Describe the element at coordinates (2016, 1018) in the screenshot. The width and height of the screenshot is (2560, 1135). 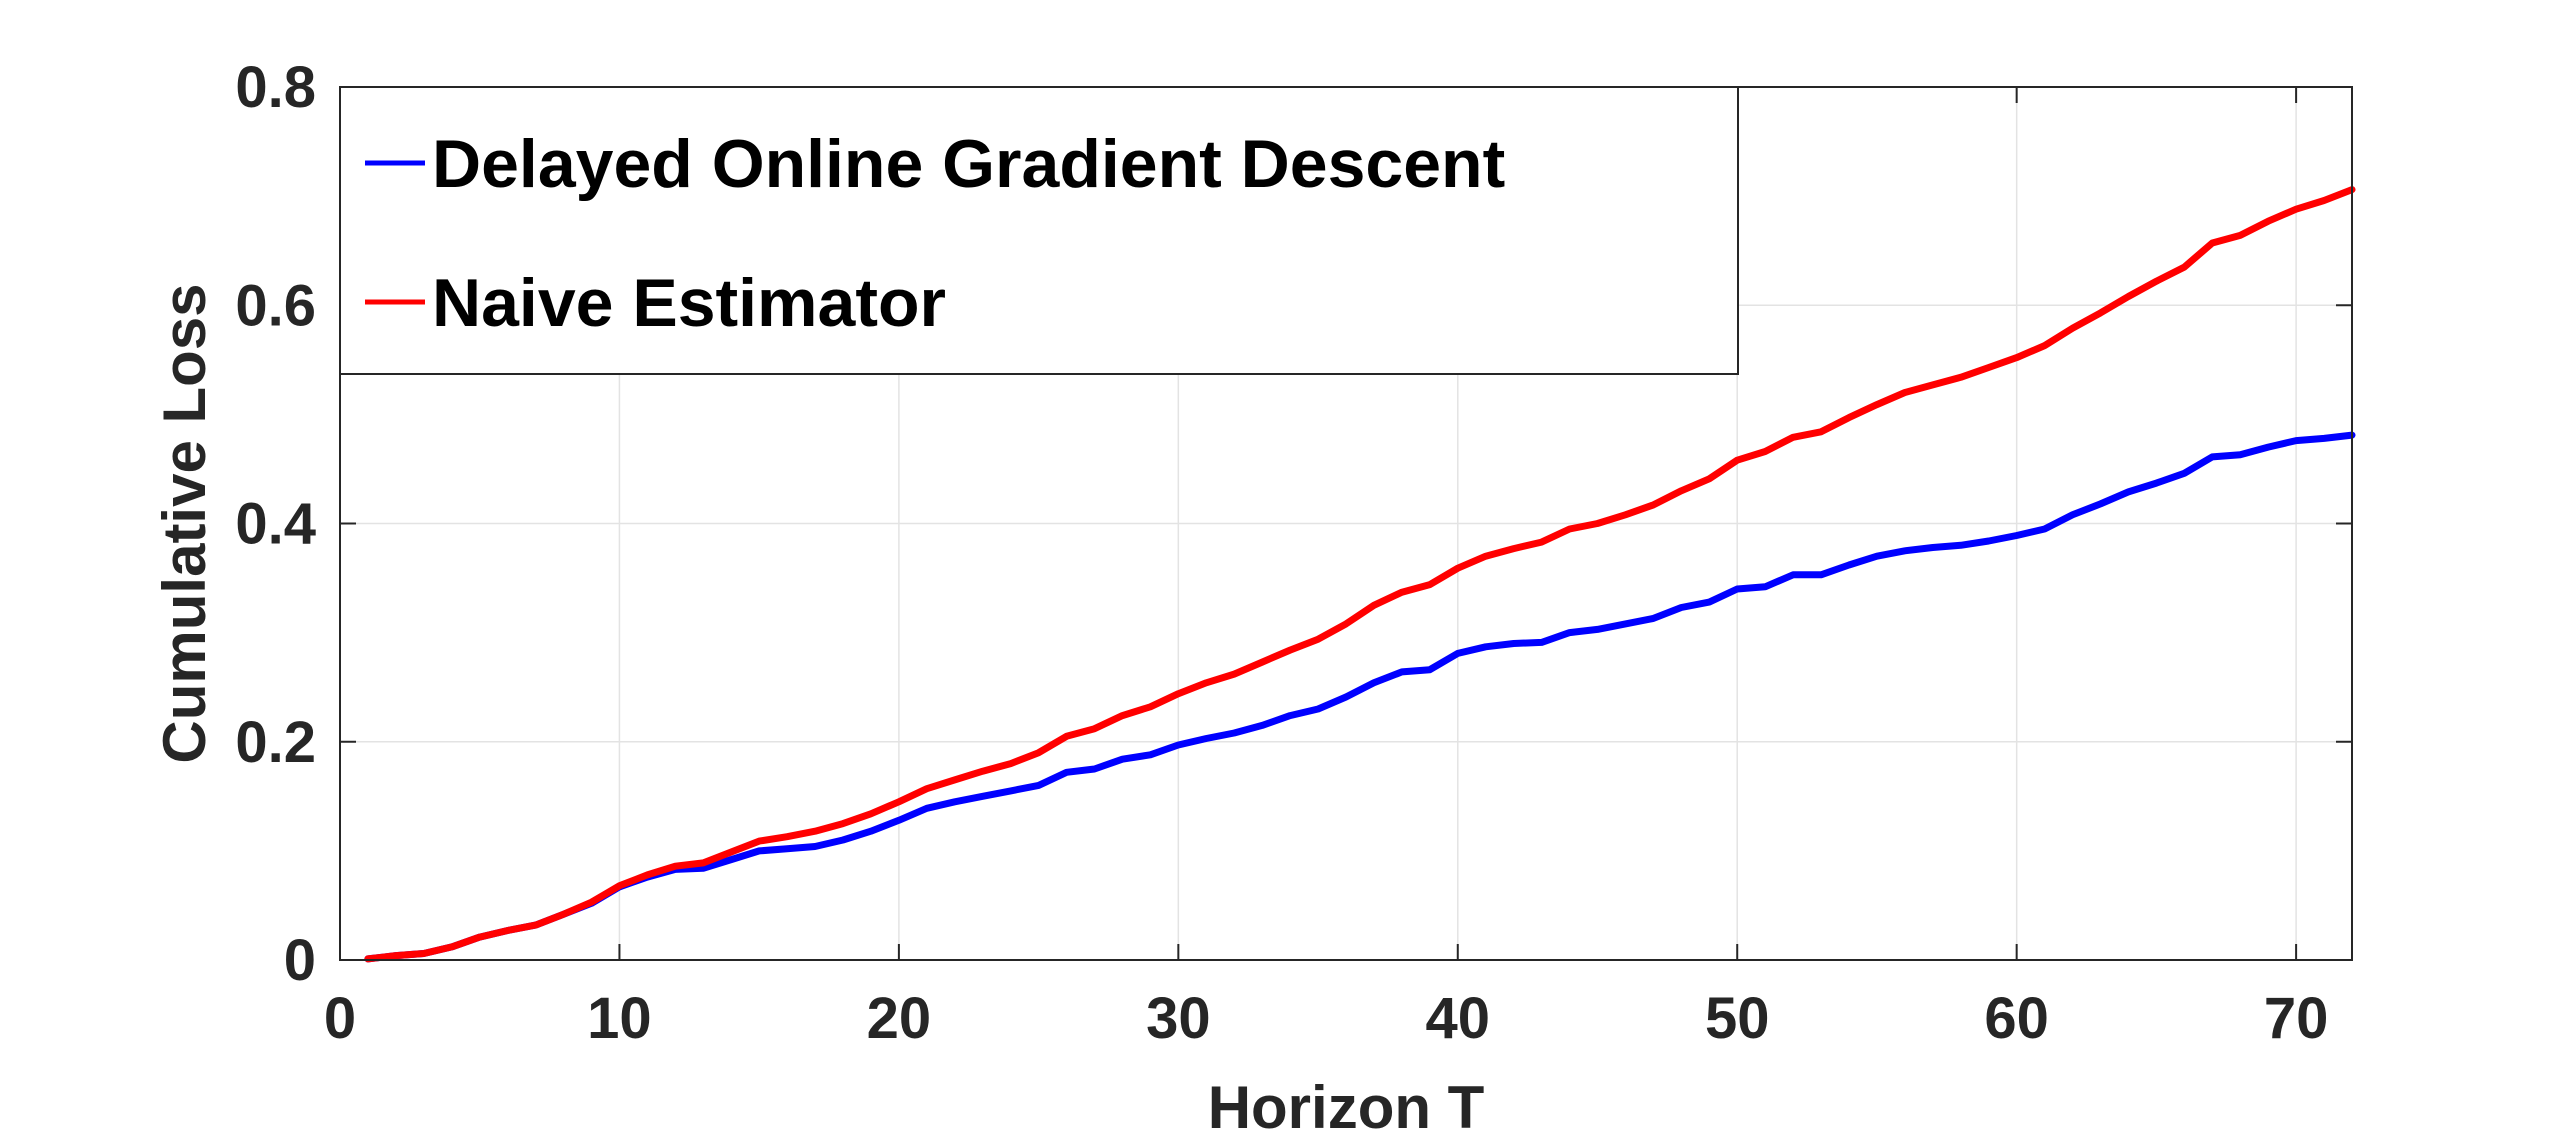
I see `x-tick-label: 60` at that location.